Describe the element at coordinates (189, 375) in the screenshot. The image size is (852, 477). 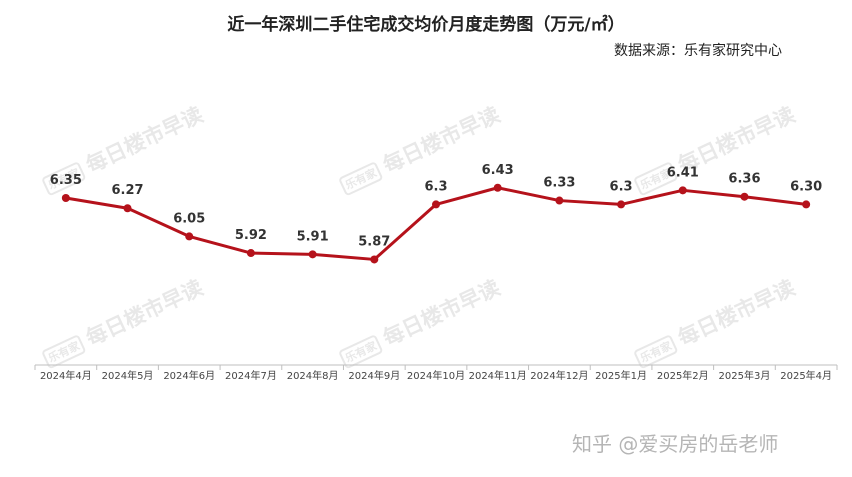
I see `x-tick-label: 2024年6月` at that location.